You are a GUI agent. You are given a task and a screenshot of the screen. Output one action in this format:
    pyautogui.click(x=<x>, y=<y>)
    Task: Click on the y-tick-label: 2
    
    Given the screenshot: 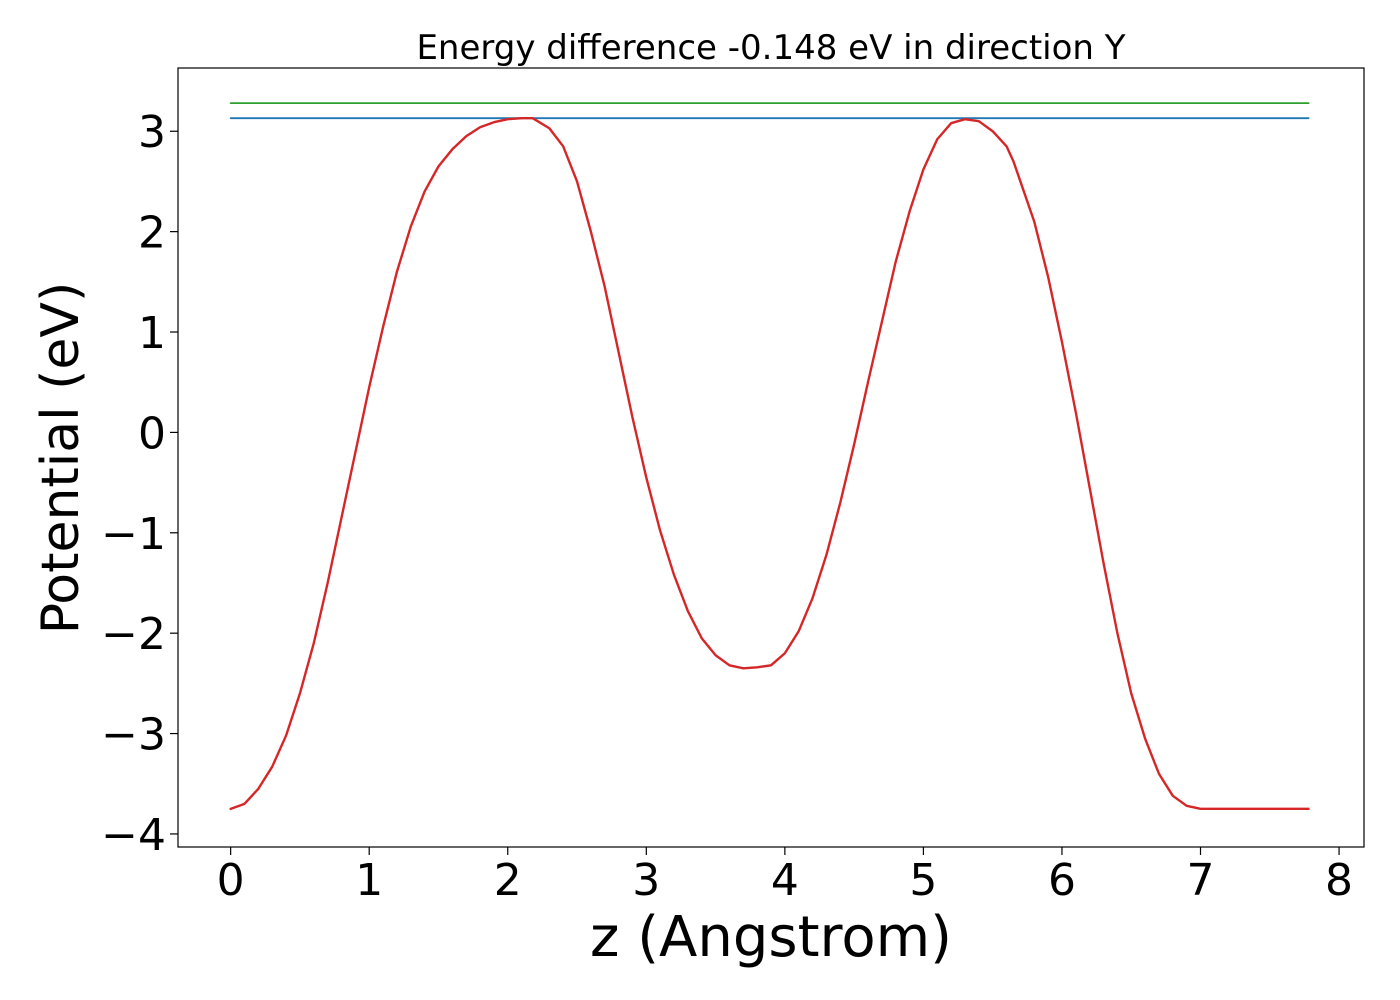 What is the action you would take?
    pyautogui.click(x=152, y=233)
    